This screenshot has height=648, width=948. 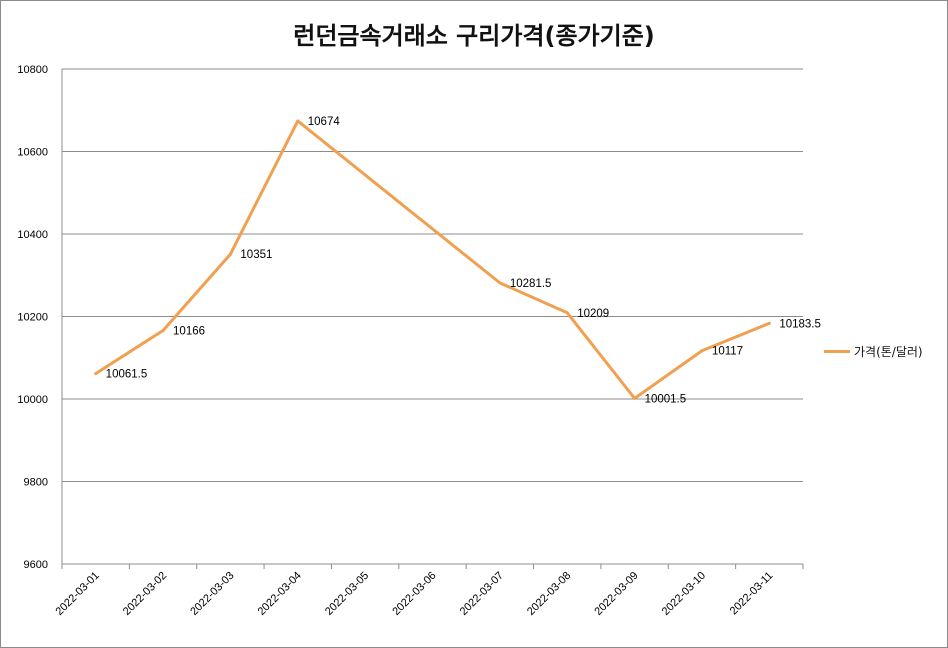 I want to click on y-tick-label: 9800, so click(x=36, y=483).